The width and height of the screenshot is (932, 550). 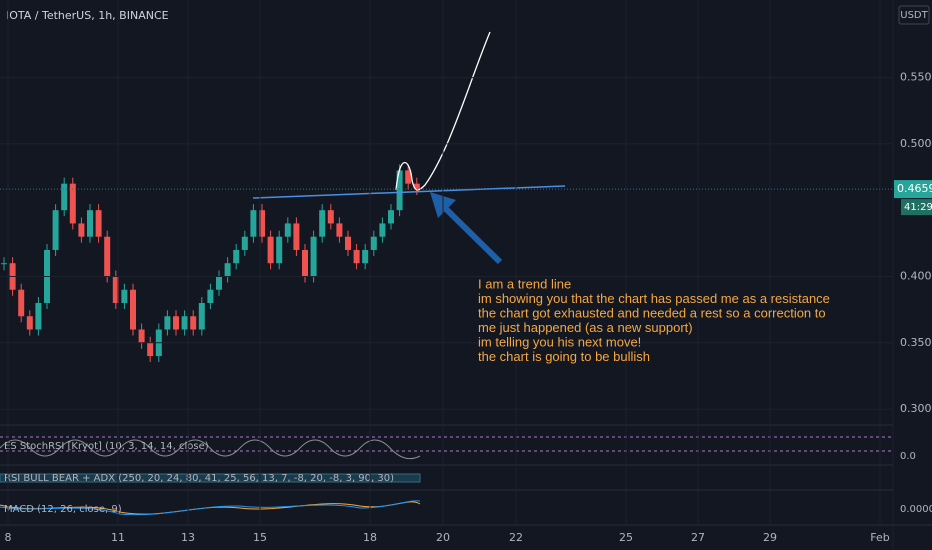 What do you see at coordinates (879, 537) in the screenshot?
I see `time-tick-label: Feb` at bounding box center [879, 537].